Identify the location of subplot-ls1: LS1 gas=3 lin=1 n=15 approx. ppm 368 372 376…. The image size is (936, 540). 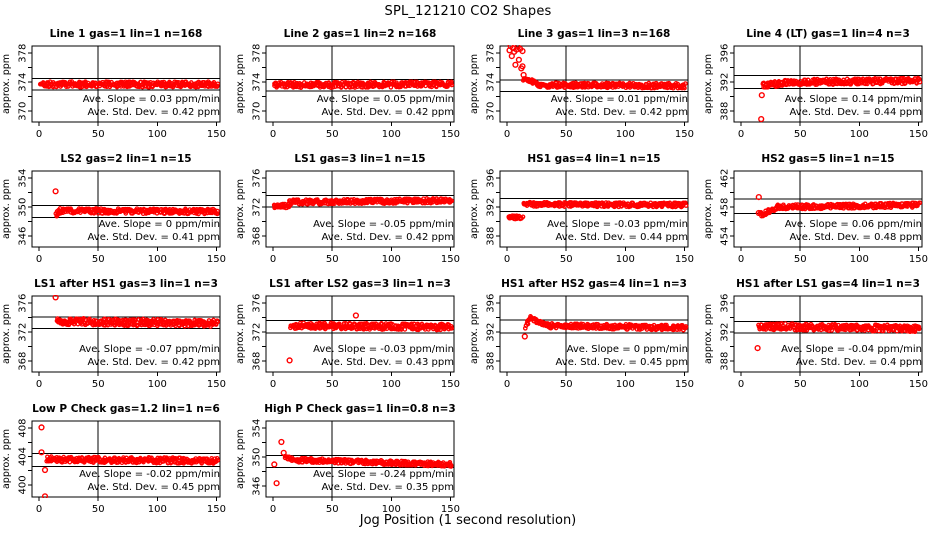
(351, 212).